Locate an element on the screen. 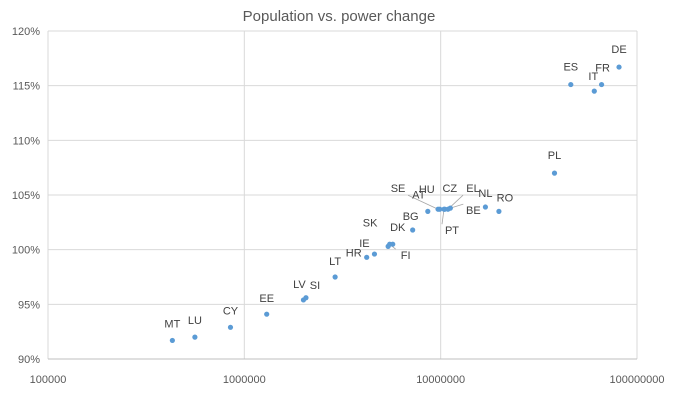 The width and height of the screenshot is (673, 404). data-point-es is located at coordinates (571, 84).